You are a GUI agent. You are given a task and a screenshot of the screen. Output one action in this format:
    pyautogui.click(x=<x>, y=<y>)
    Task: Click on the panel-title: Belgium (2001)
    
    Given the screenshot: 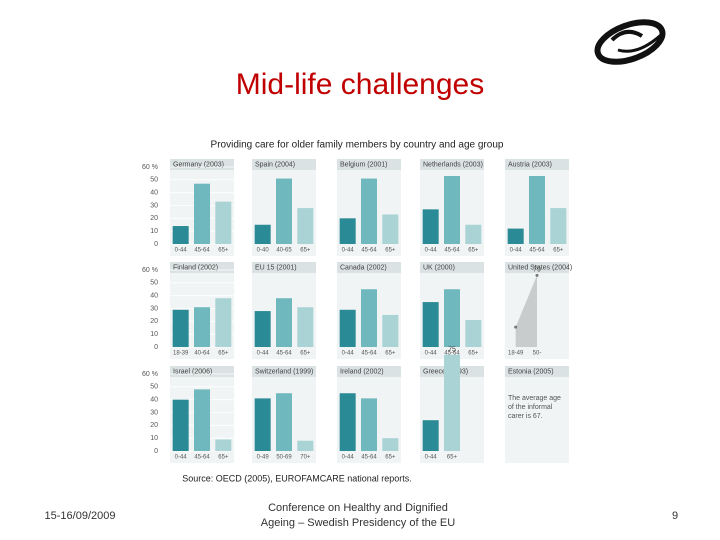 What is the action you would take?
    pyautogui.click(x=363, y=164)
    